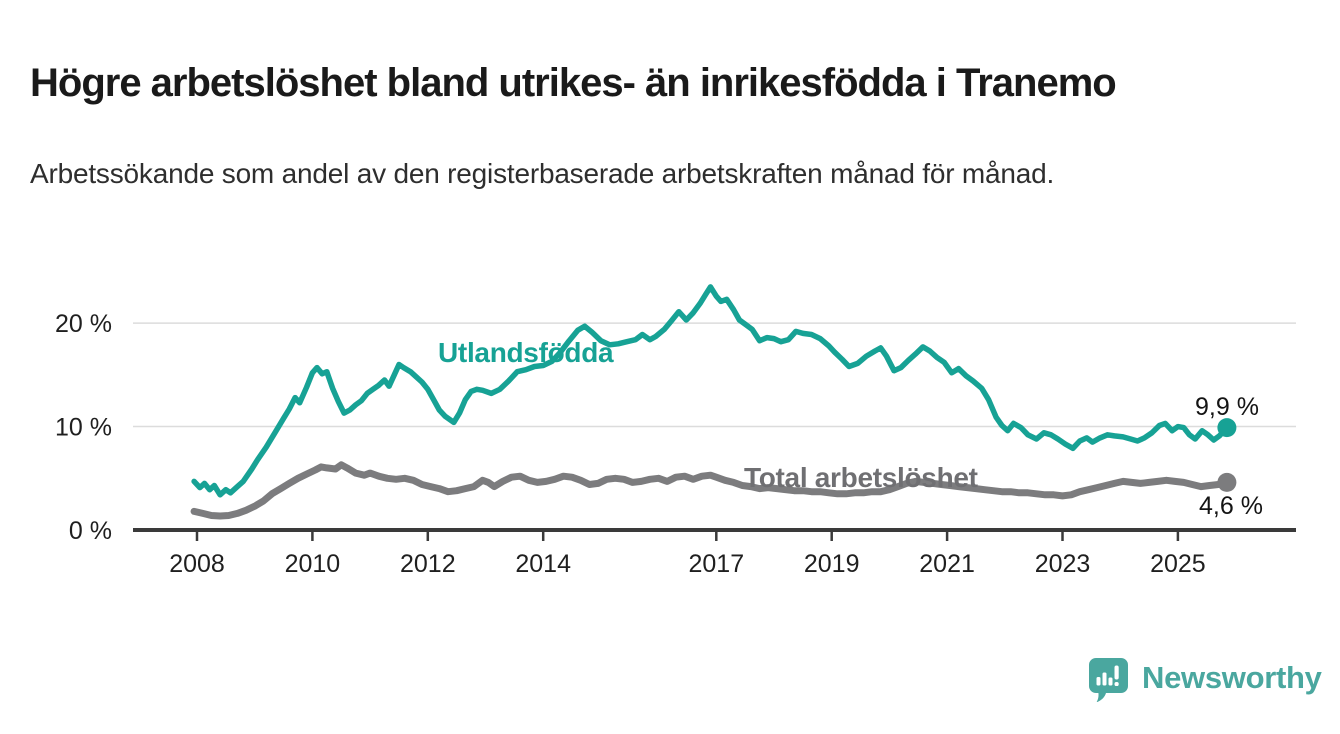 This screenshot has height=734, width=1340. What do you see at coordinates (1232, 677) in the screenshot?
I see `newsworthy-logo-text: Newsworthy` at bounding box center [1232, 677].